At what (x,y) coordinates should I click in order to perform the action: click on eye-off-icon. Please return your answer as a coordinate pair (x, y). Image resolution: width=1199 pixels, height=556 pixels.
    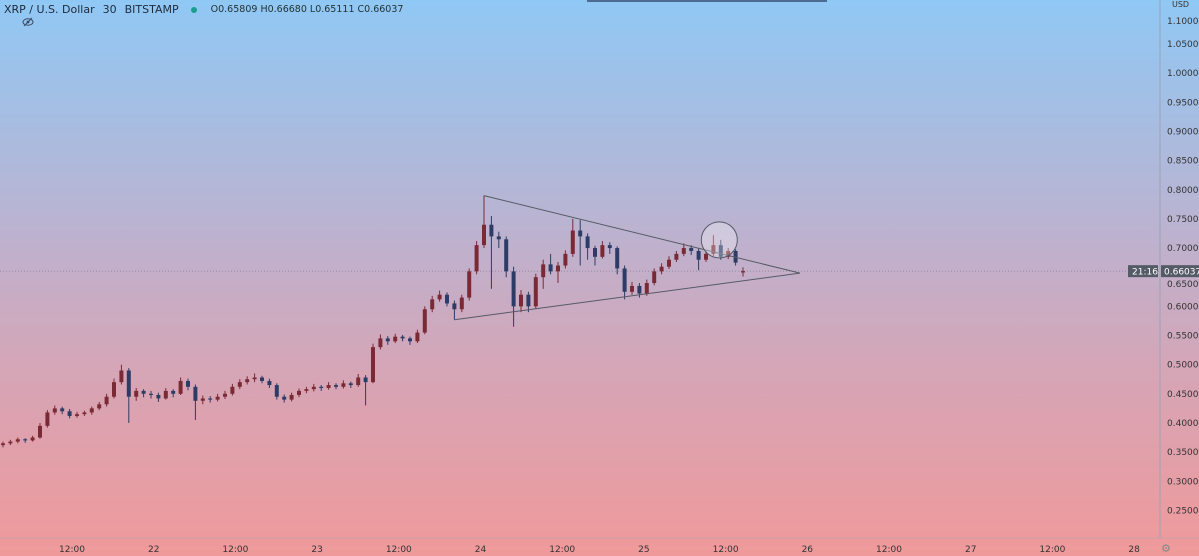
    Looking at the image, I should click on (28, 23).